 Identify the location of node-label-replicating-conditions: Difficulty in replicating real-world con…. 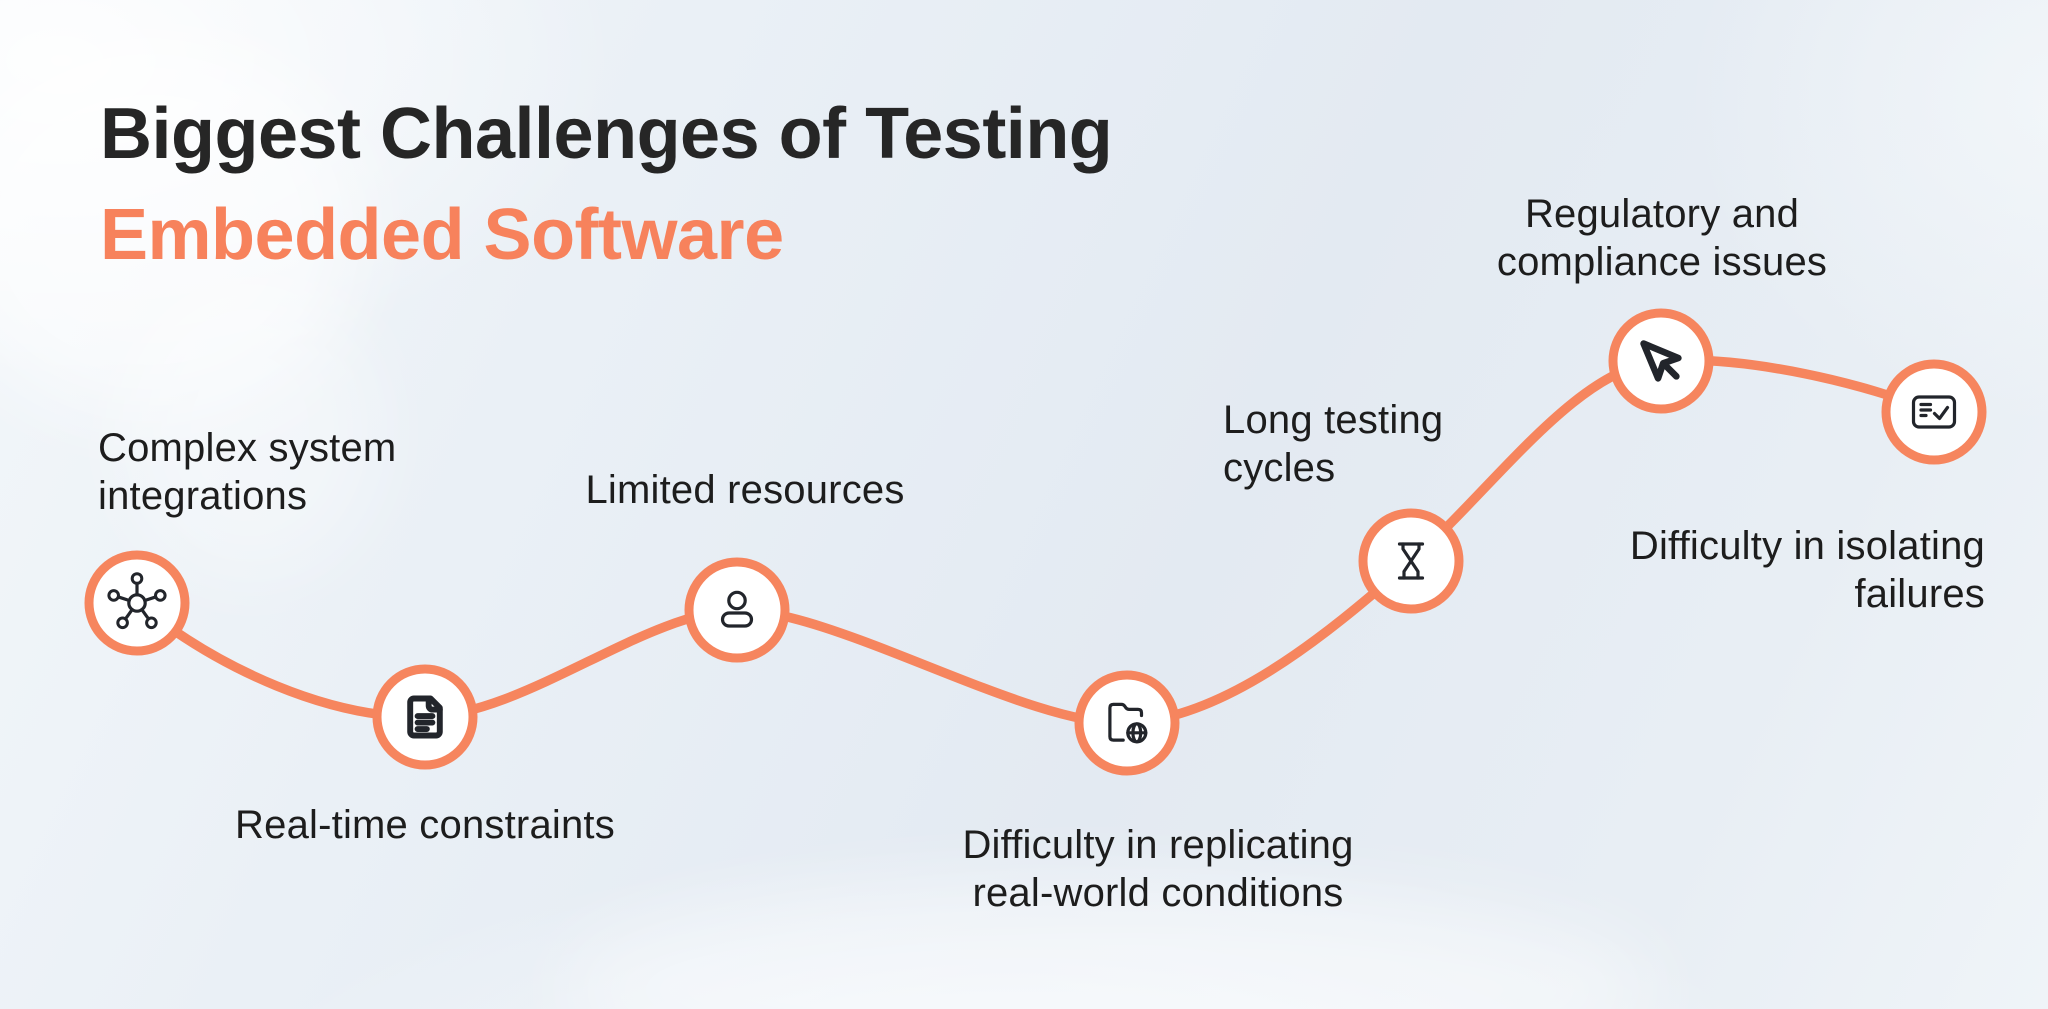
(1158, 869).